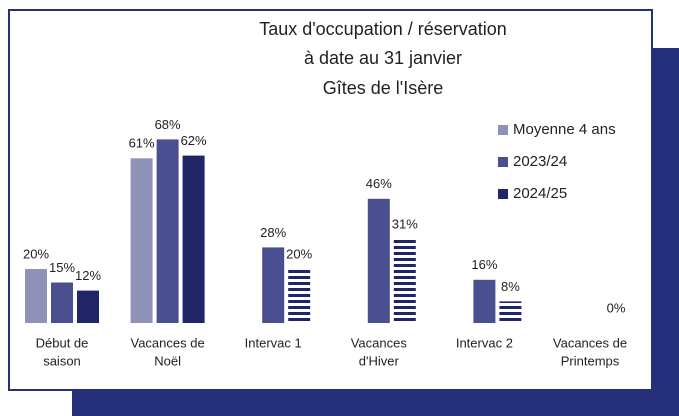  Describe the element at coordinates (62, 342) in the screenshot. I see `x-tick-label: Début de` at that location.